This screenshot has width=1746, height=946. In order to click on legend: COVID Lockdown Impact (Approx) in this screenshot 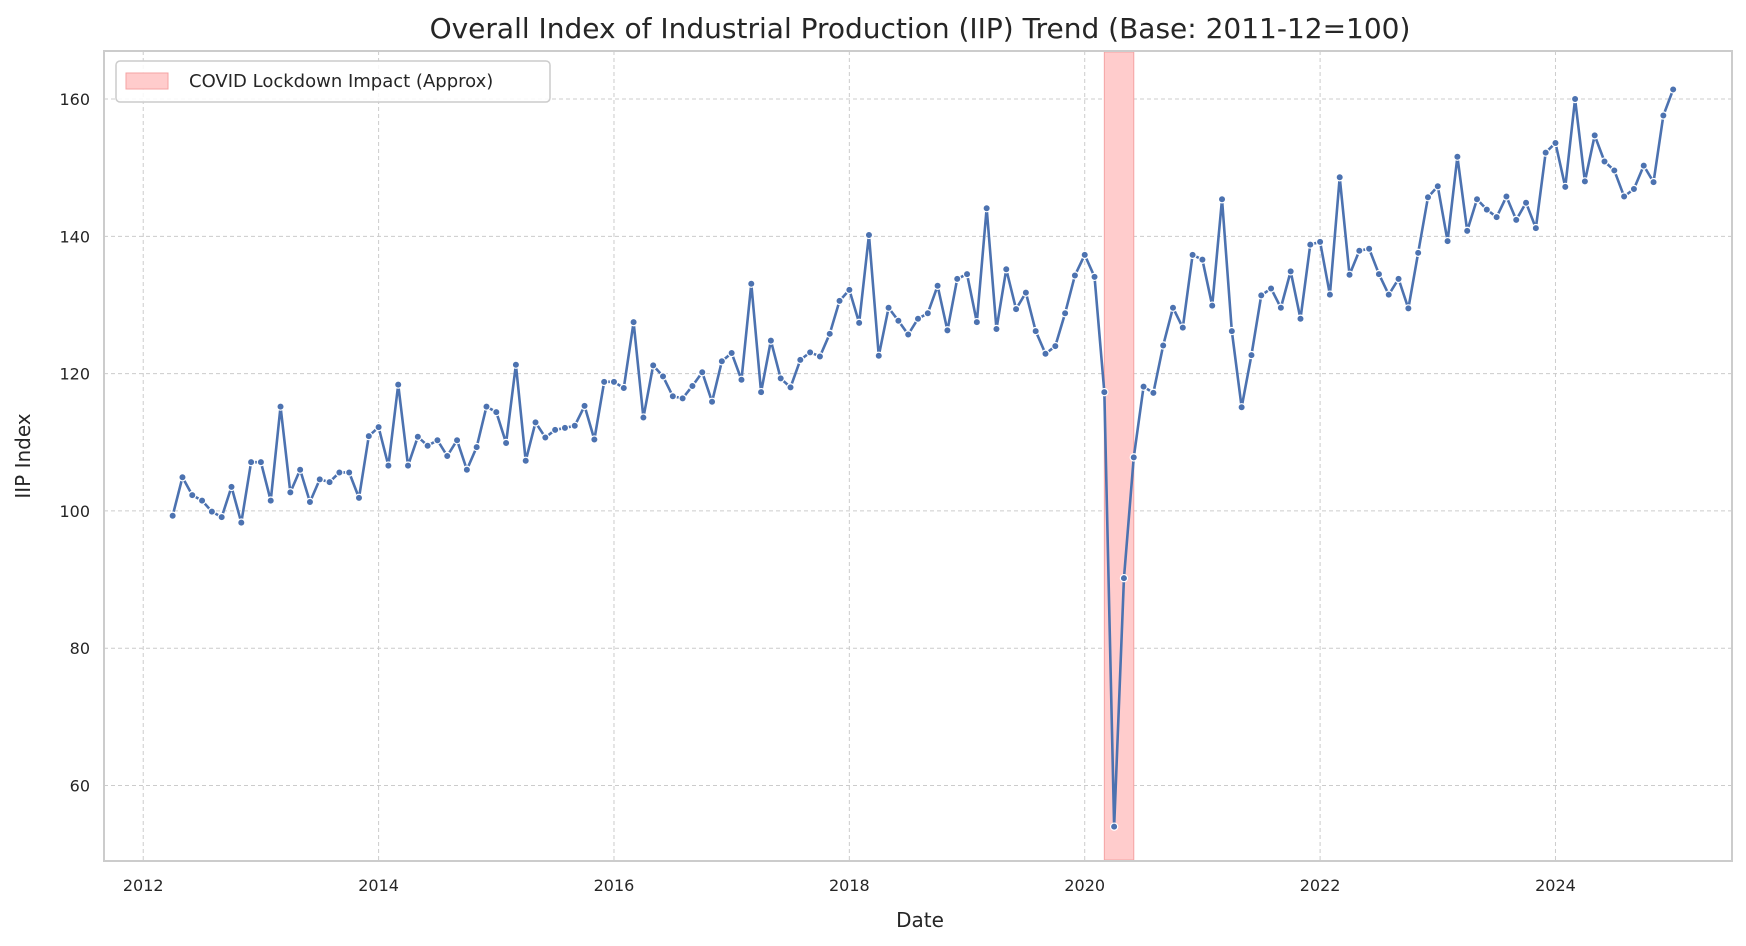, I will do `click(333, 81)`.